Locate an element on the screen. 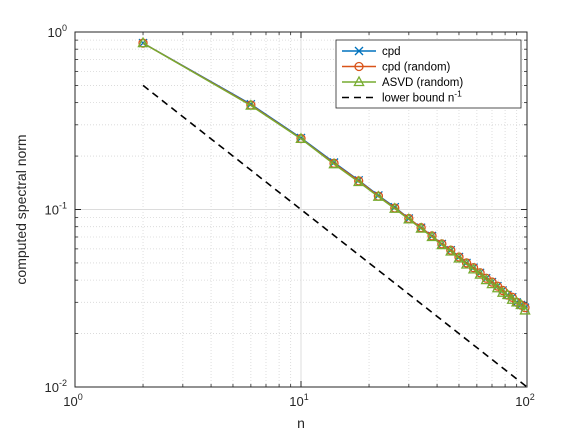 The width and height of the screenshot is (581, 436). legend-entry: lower bound n-1 is located at coordinates (402, 97).